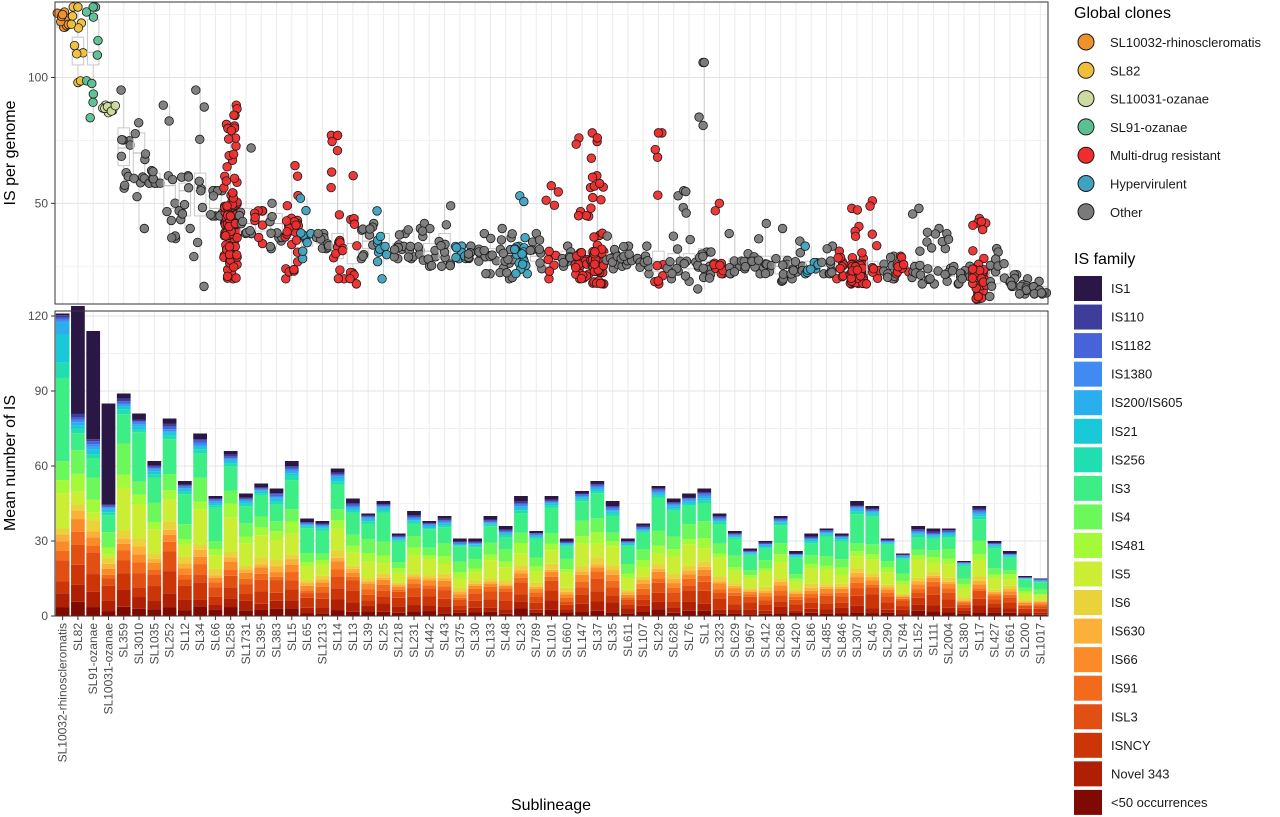  Describe the element at coordinates (857, 503) in the screenshot. I see `bar-segment-SL307` at that location.